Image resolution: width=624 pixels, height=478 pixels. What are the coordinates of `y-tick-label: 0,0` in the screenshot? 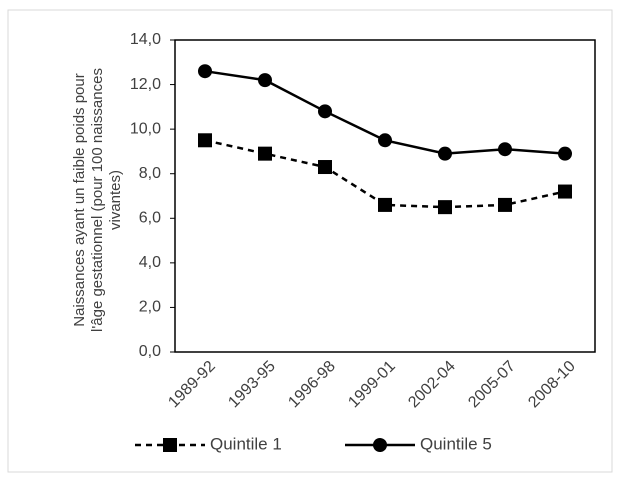 It's located at (150, 351).